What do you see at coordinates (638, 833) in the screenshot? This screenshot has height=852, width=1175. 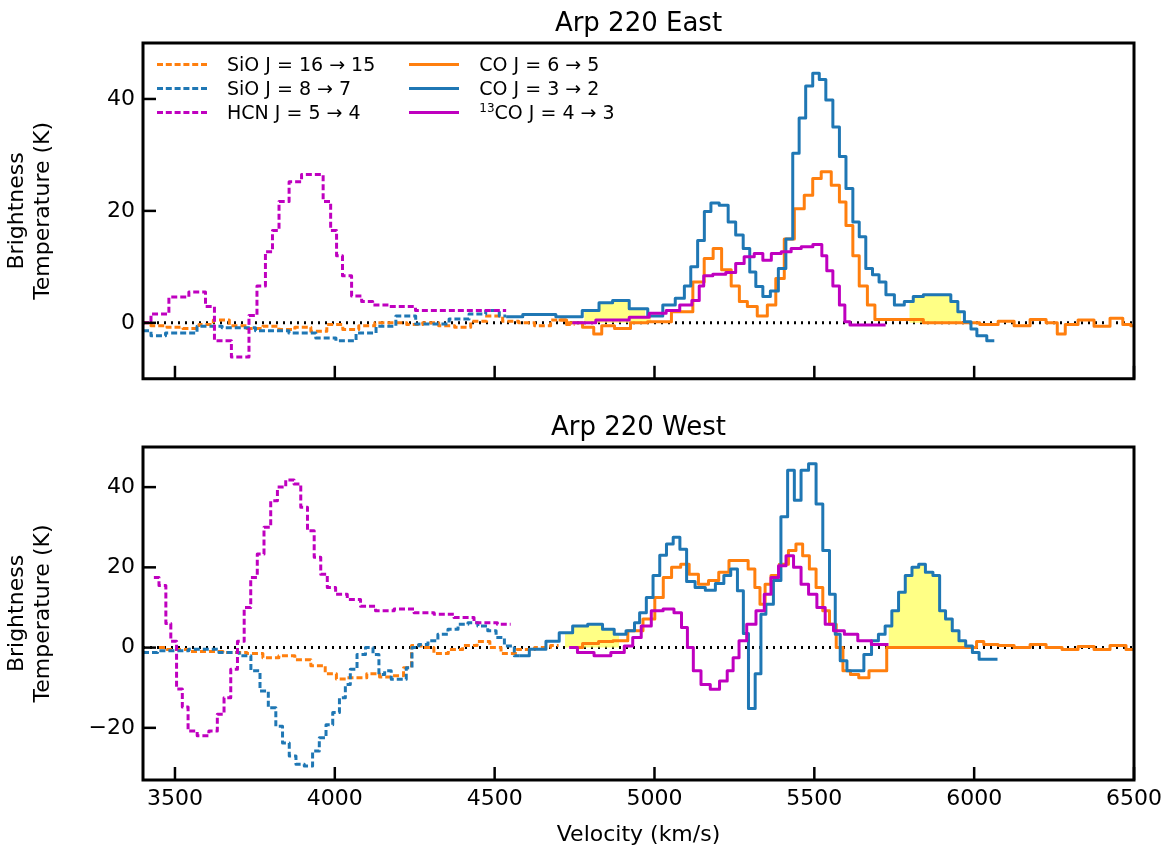 I see `x-axis-title: Velocity (km/s)` at bounding box center [638, 833].